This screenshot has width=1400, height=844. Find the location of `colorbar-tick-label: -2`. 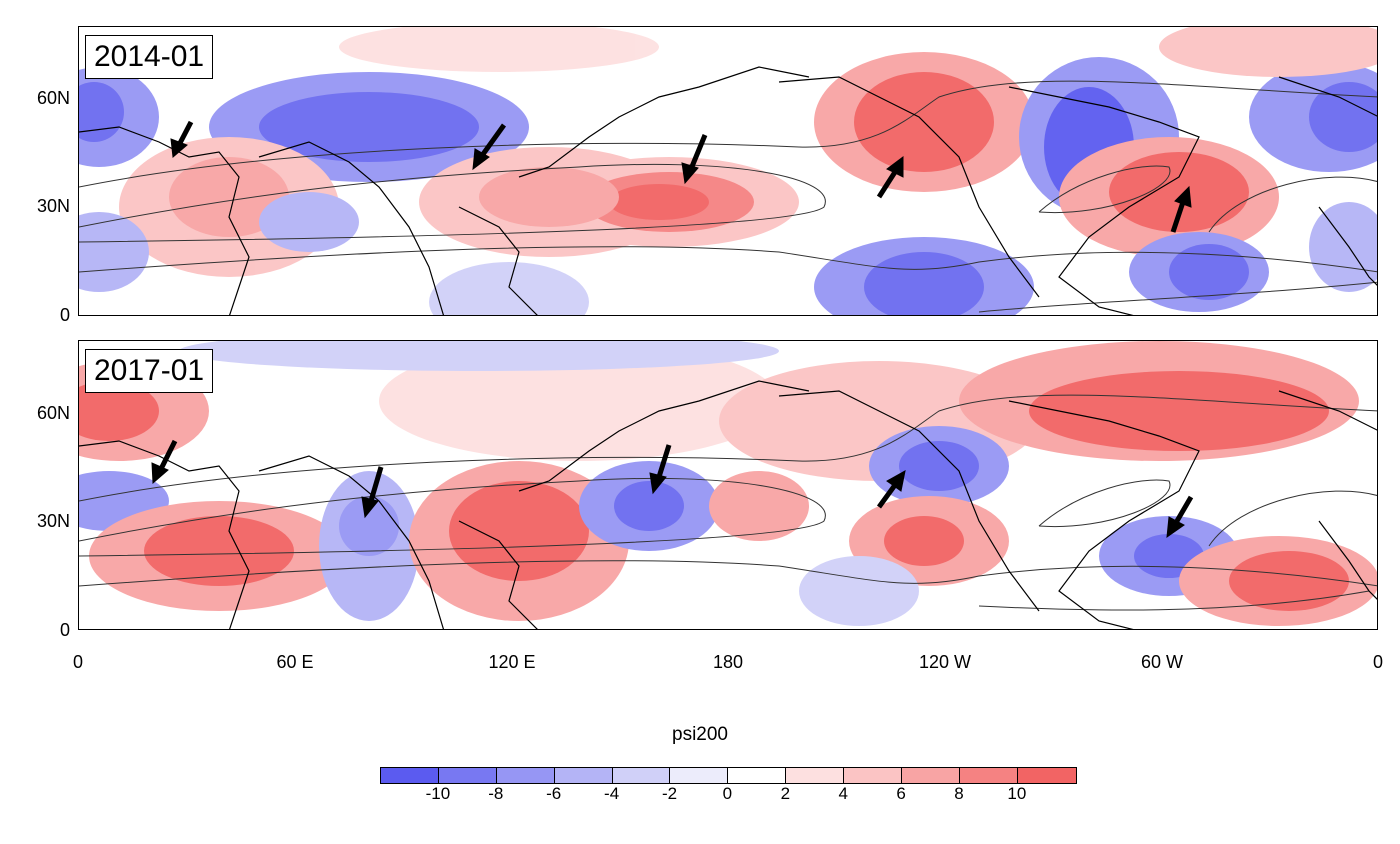

colorbar-tick-label: -2 is located at coordinates (669, 793).